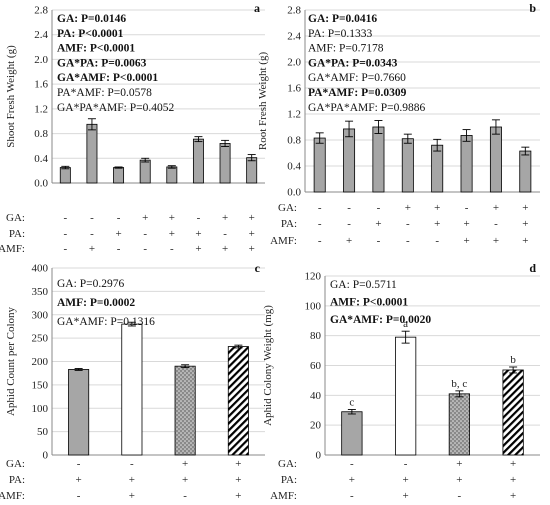  What do you see at coordinates (257, 8) in the screenshot?
I see `panel-letter: a` at bounding box center [257, 8].